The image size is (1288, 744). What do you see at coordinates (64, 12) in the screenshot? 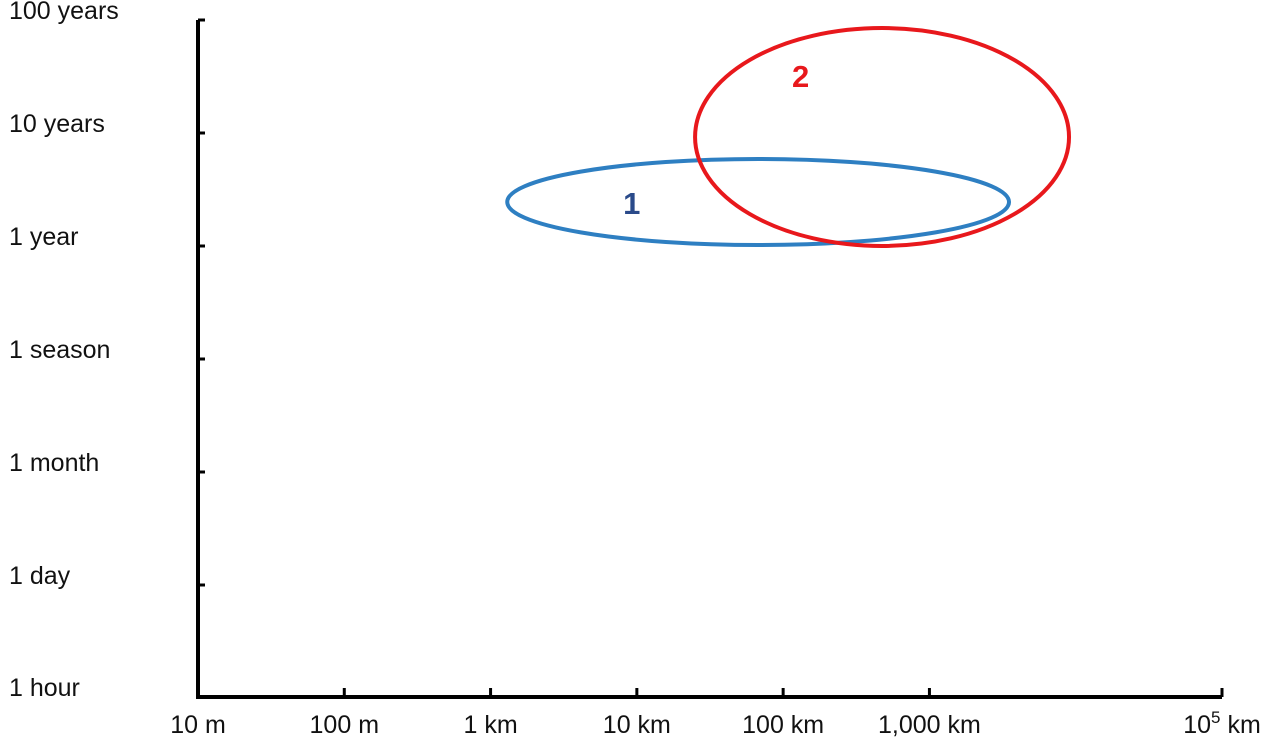
I see `y-tick-label: 100 years` at bounding box center [64, 12].